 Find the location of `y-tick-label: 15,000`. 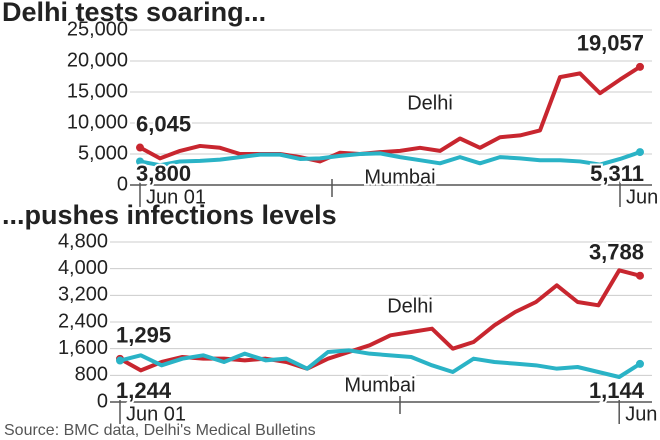

y-tick-label: 15,000 is located at coordinates (97, 91).